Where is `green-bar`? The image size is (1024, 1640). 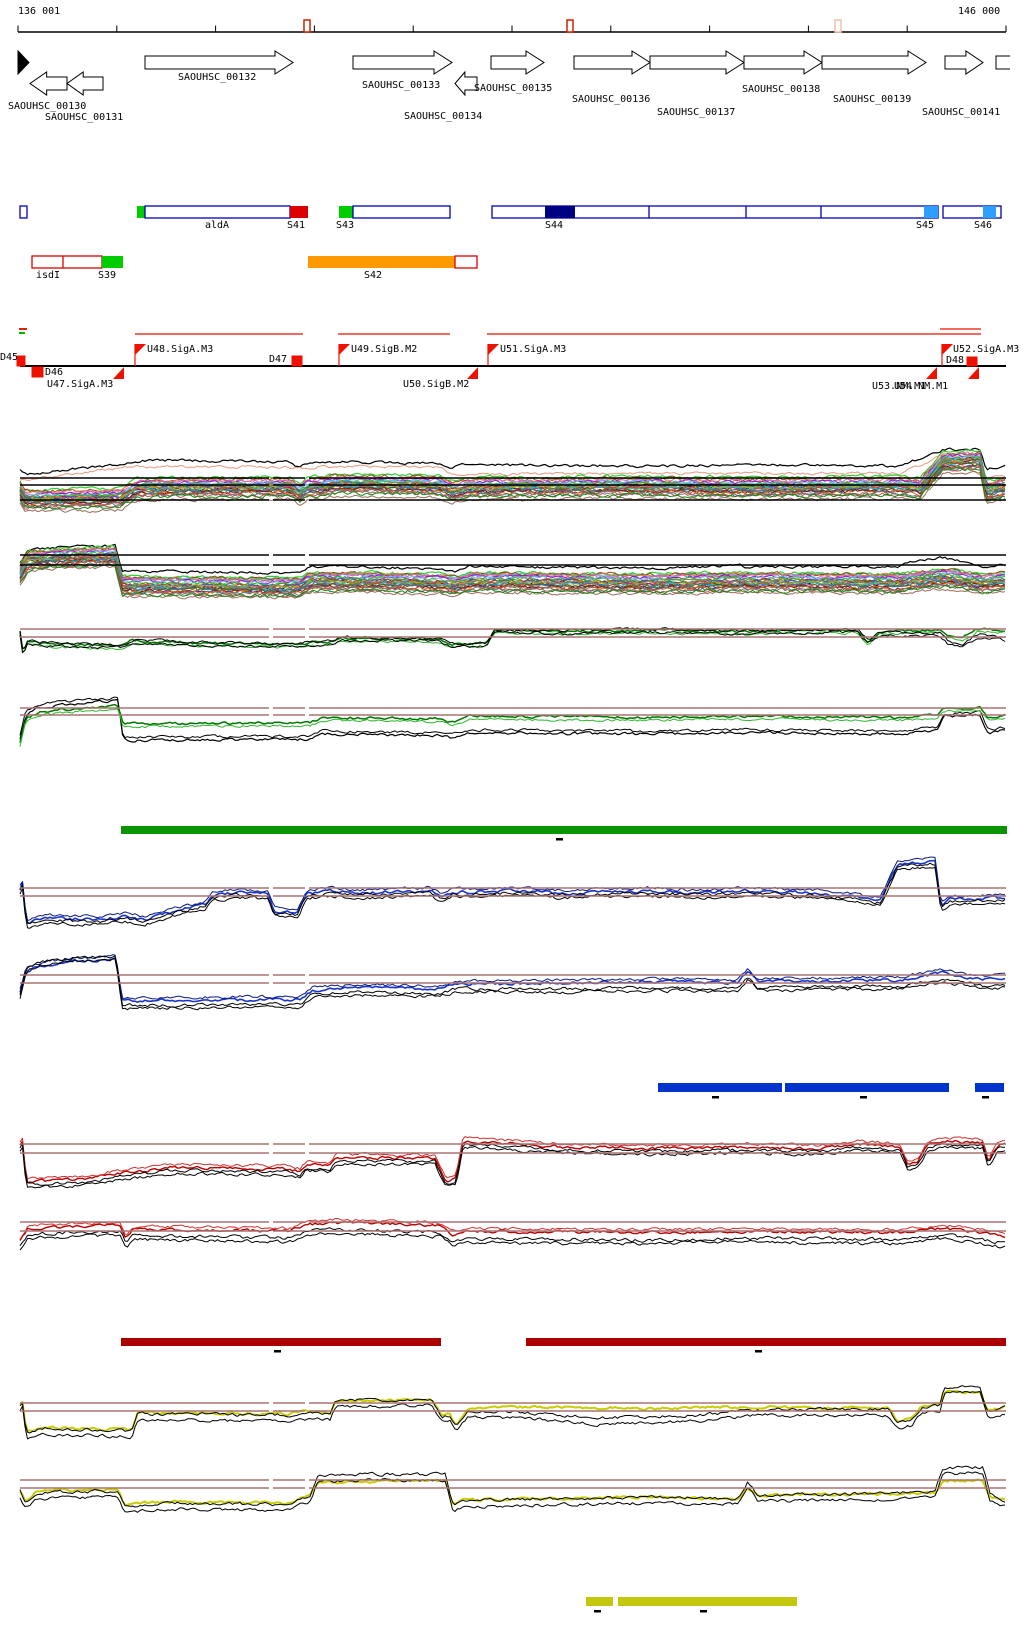
green-bar is located at coordinates (564, 830).